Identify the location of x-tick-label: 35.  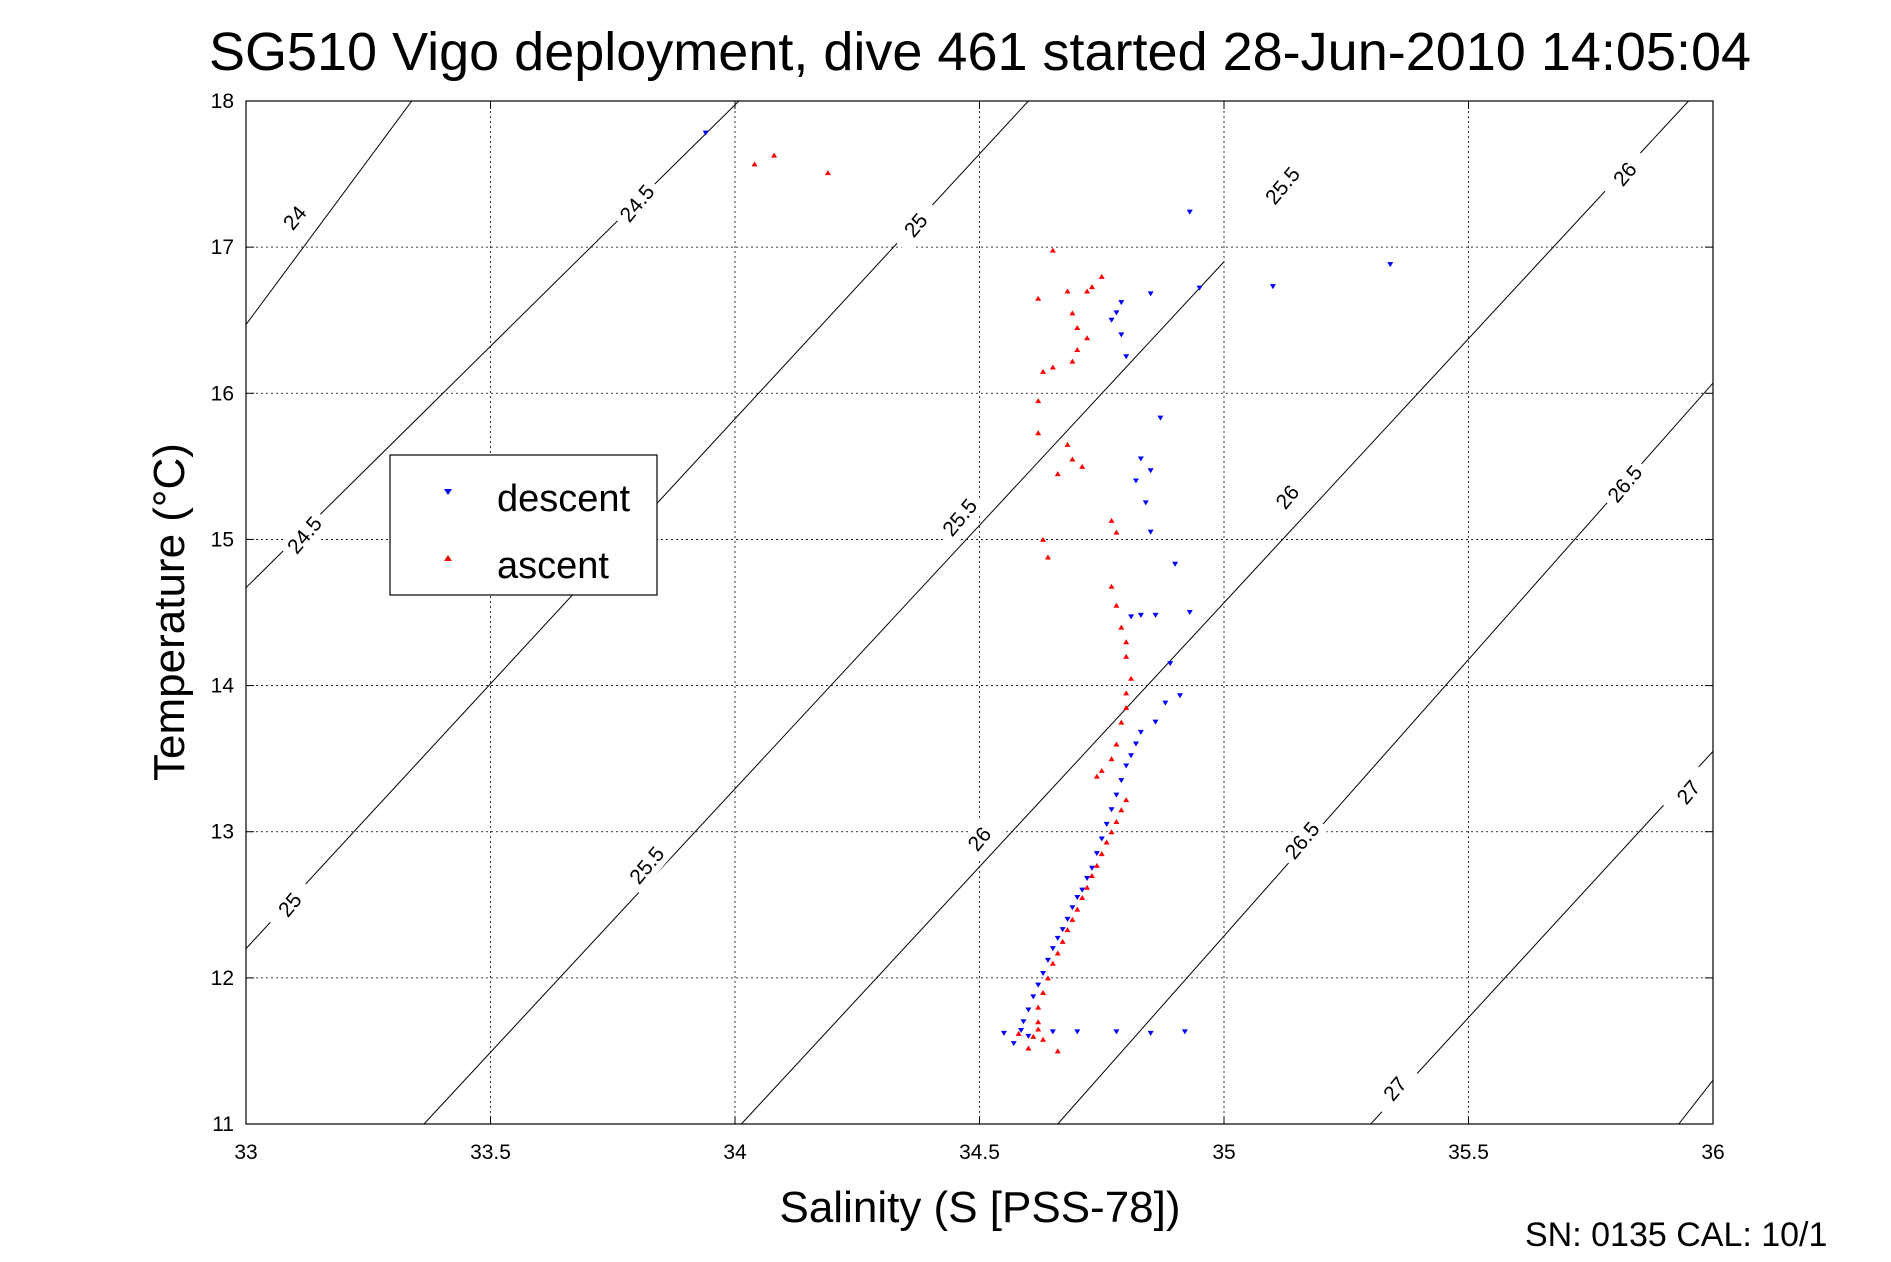
(1223, 1152).